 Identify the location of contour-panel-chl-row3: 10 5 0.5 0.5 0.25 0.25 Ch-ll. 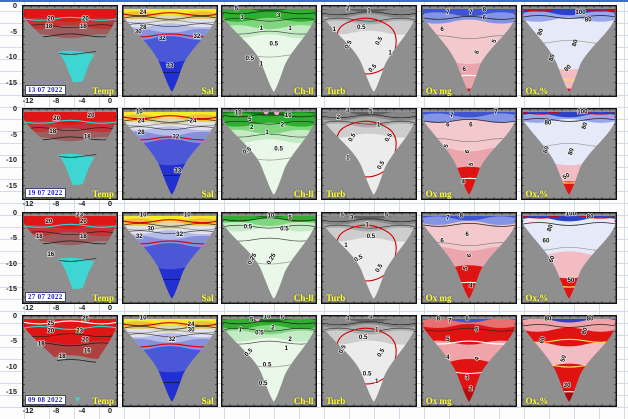
(269, 257).